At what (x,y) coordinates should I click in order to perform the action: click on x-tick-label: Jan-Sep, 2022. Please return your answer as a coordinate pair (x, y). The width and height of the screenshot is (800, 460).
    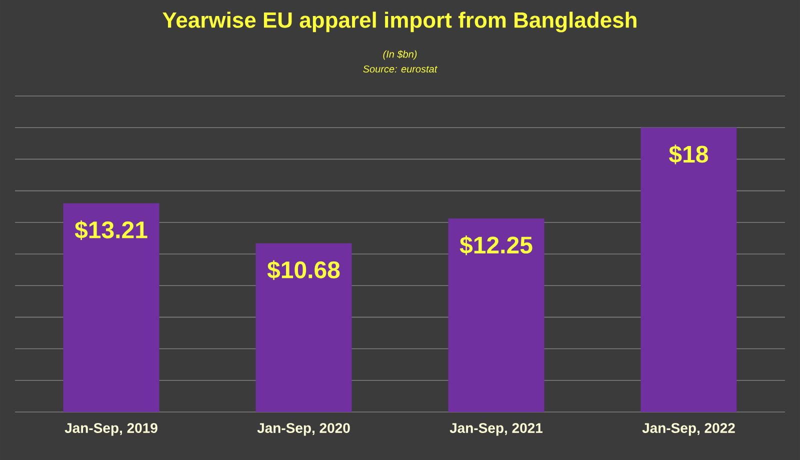
    Looking at the image, I should click on (688, 429).